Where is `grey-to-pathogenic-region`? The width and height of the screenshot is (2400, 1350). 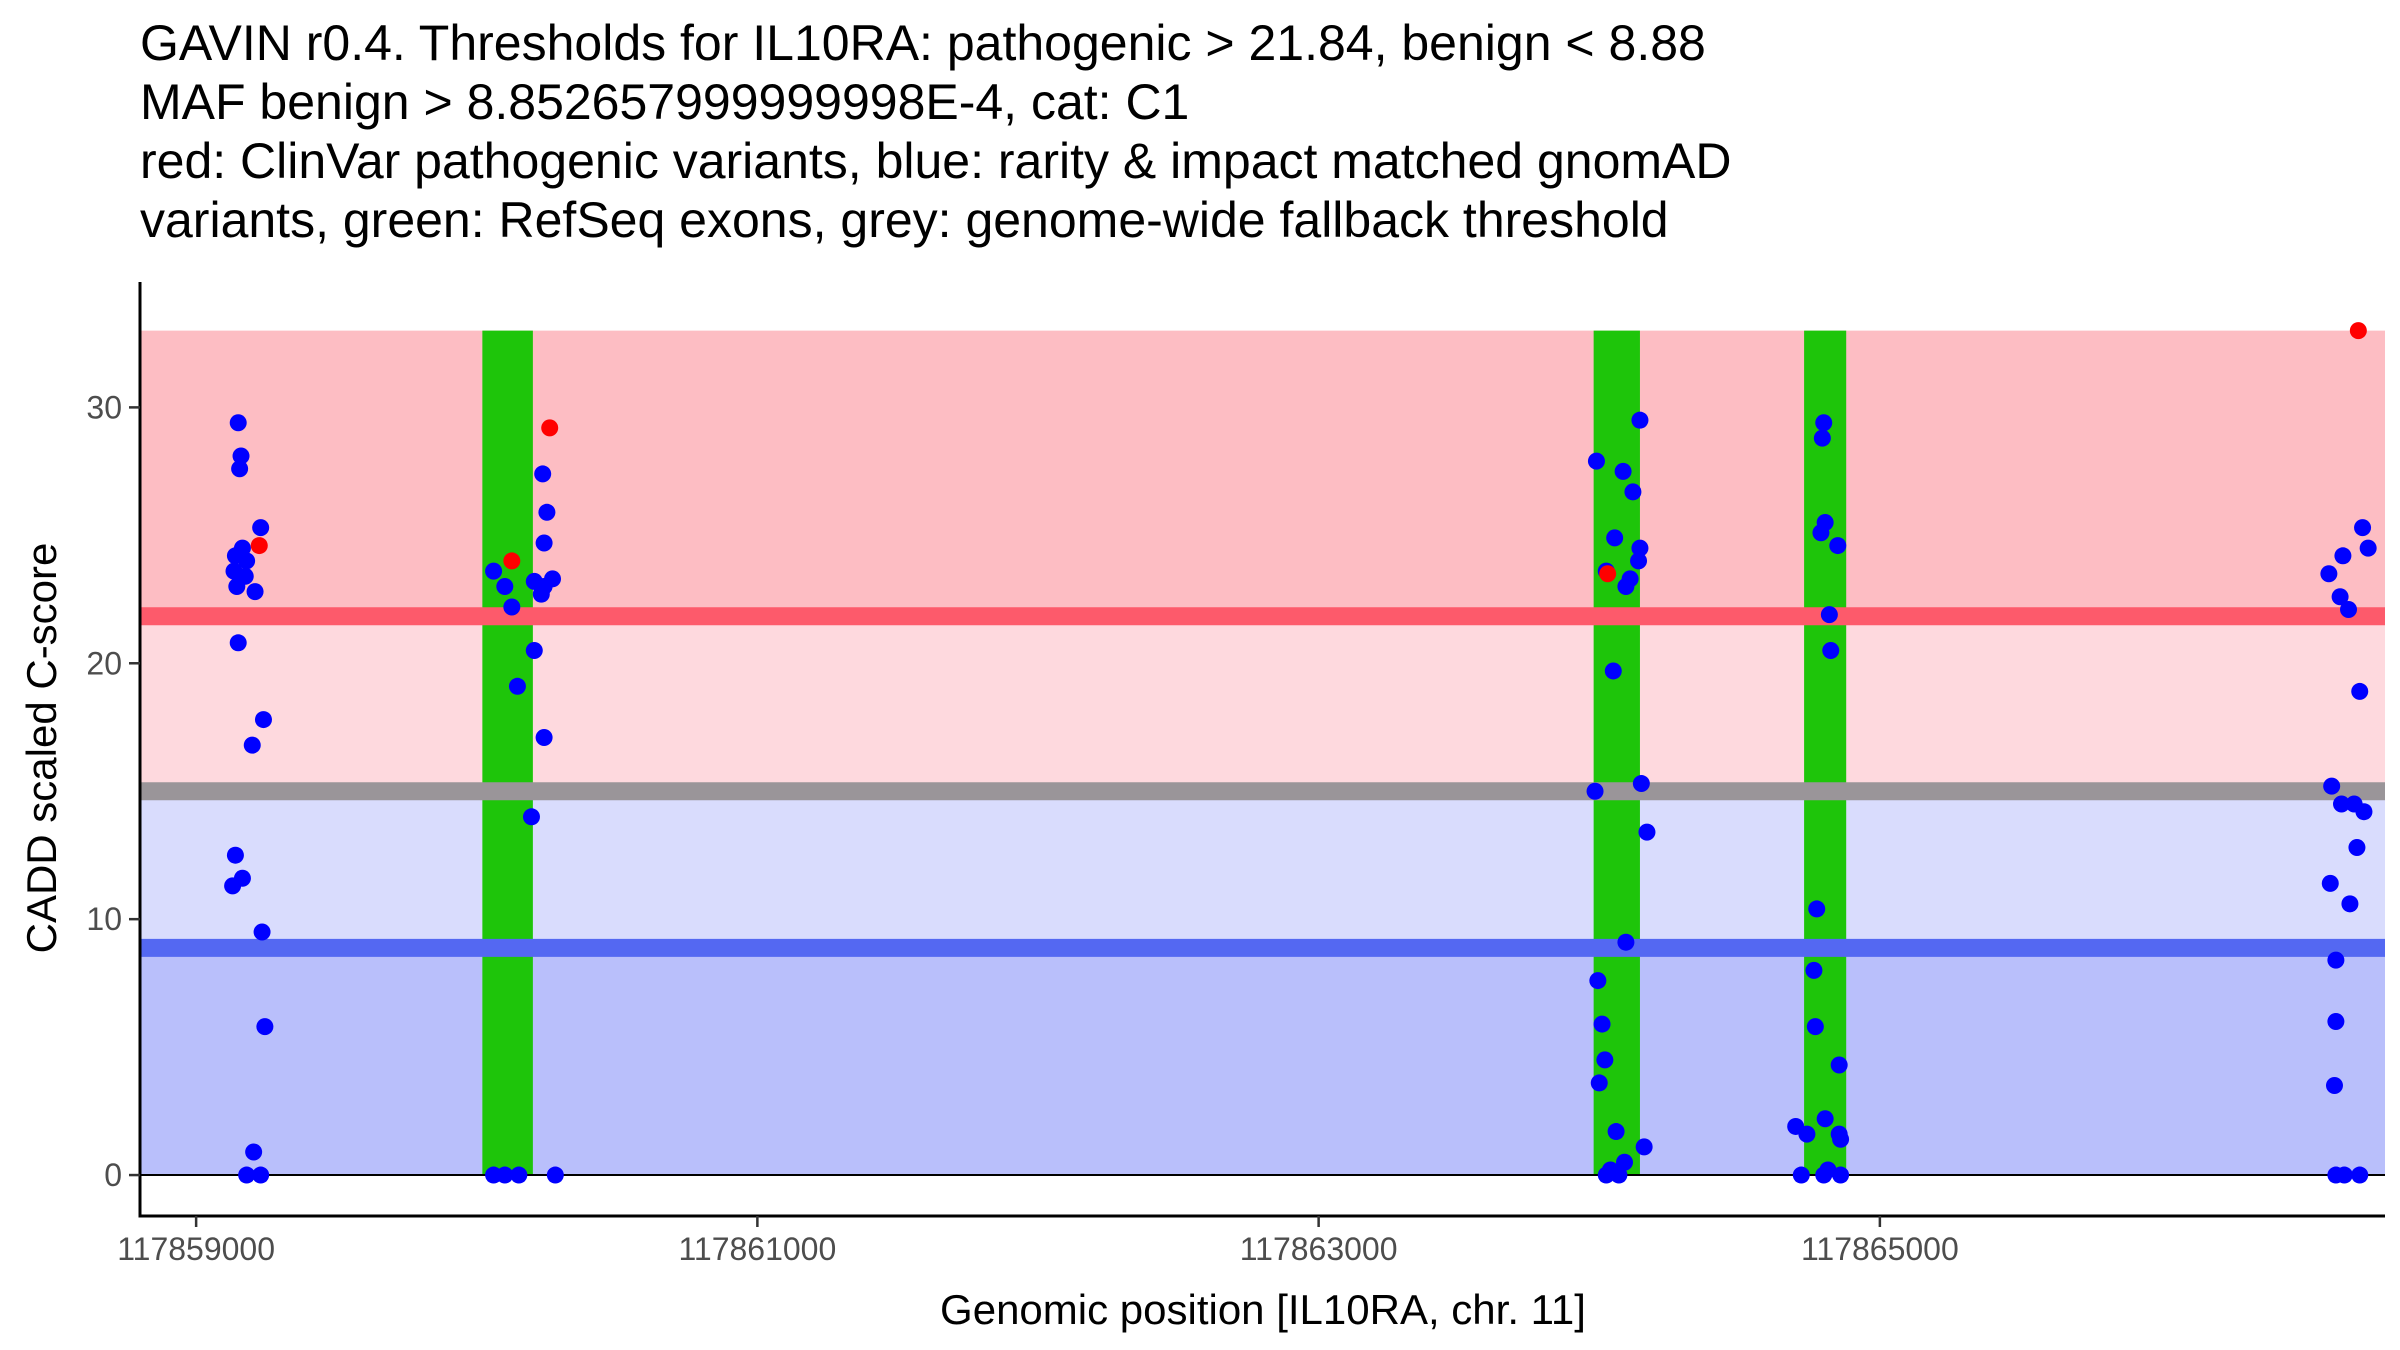 grey-to-pathogenic-region is located at coordinates (1262, 704).